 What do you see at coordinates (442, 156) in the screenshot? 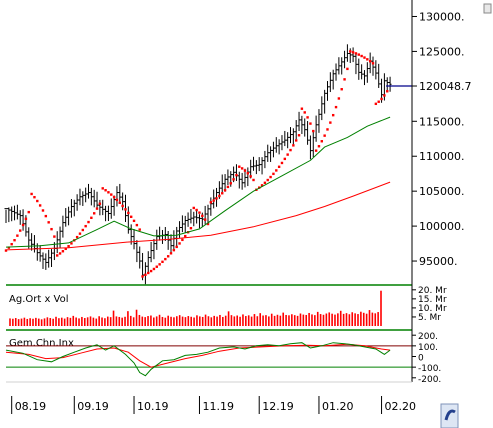
I see `price-tick-label: 110000.` at bounding box center [442, 156].